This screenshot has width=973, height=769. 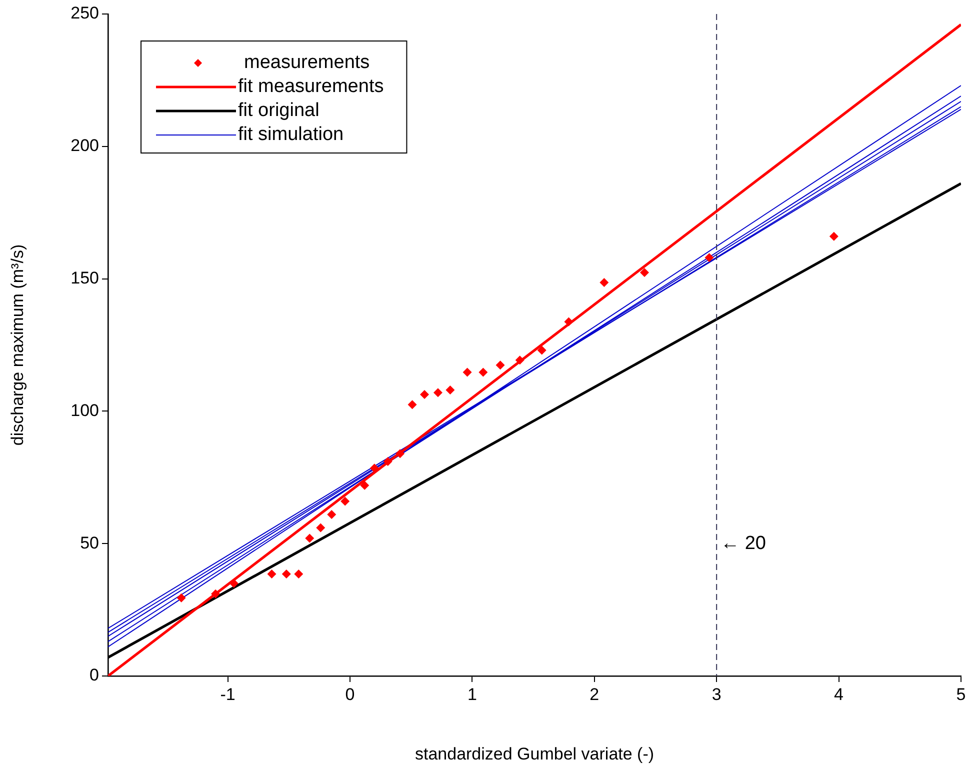 I want to click on x-tick-label: 2, so click(x=595, y=694).